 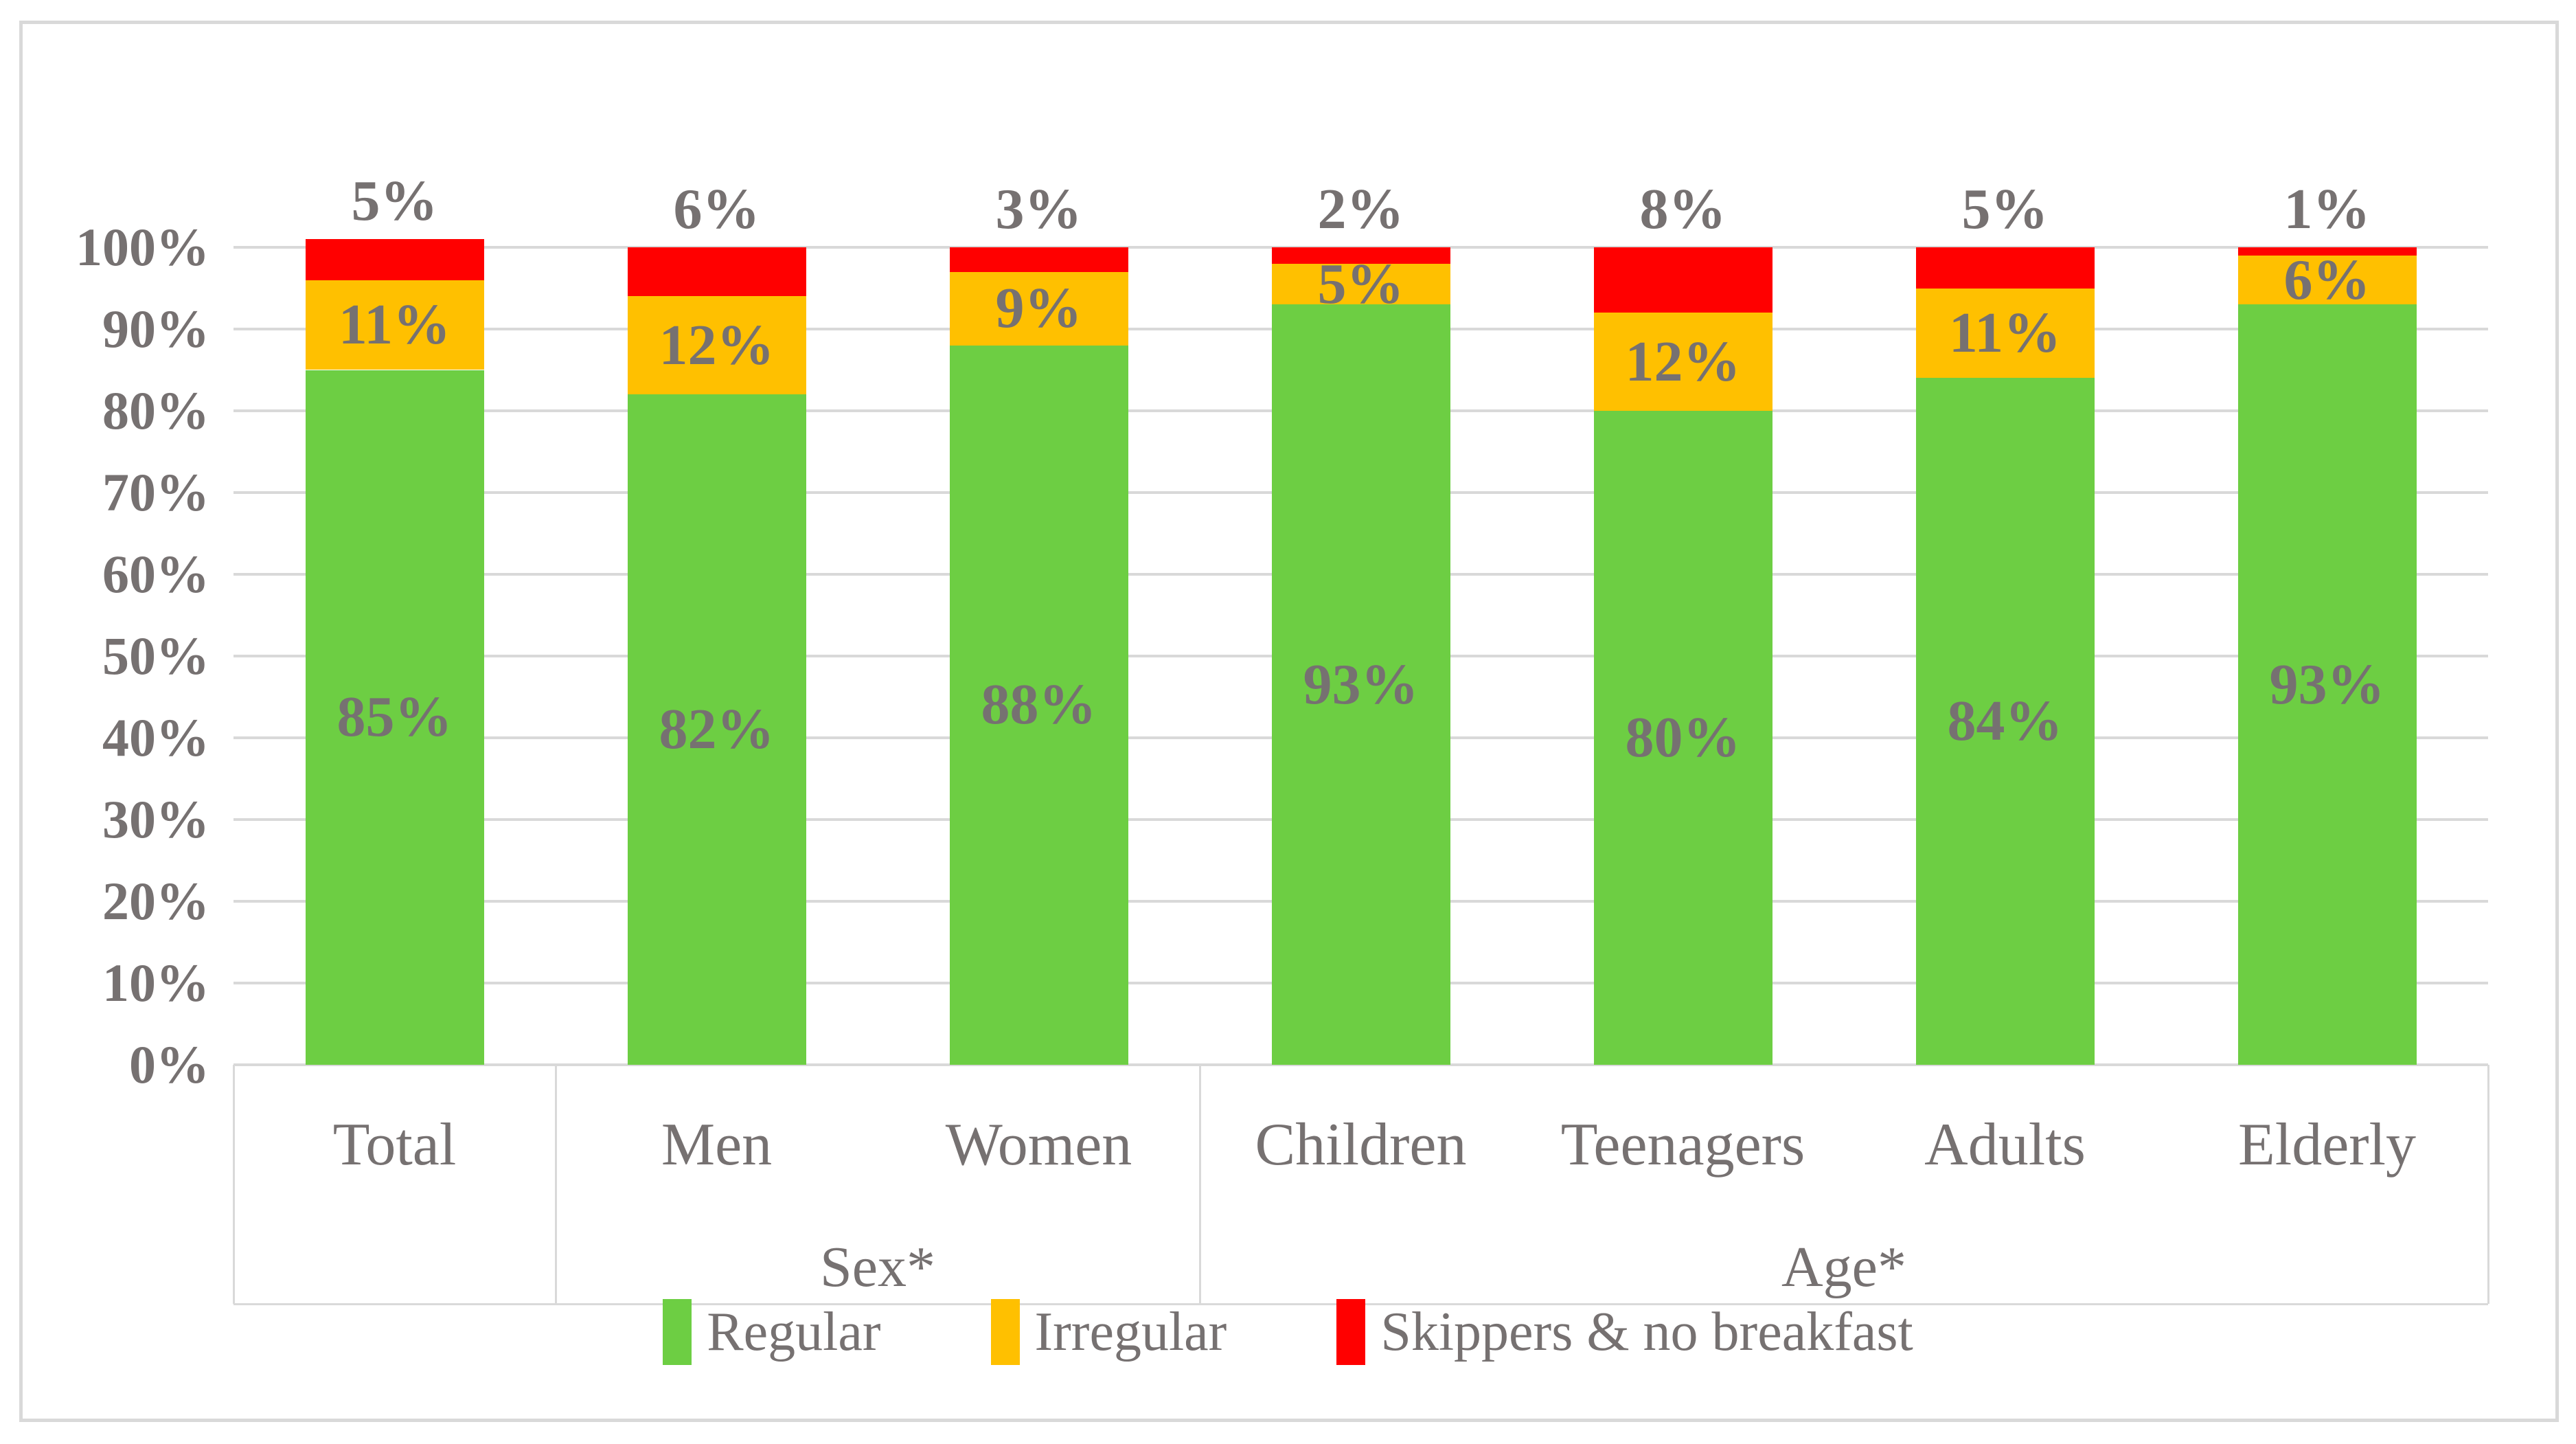 What do you see at coordinates (717, 1145) in the screenshot?
I see `x-axis-label-men: Men` at bounding box center [717, 1145].